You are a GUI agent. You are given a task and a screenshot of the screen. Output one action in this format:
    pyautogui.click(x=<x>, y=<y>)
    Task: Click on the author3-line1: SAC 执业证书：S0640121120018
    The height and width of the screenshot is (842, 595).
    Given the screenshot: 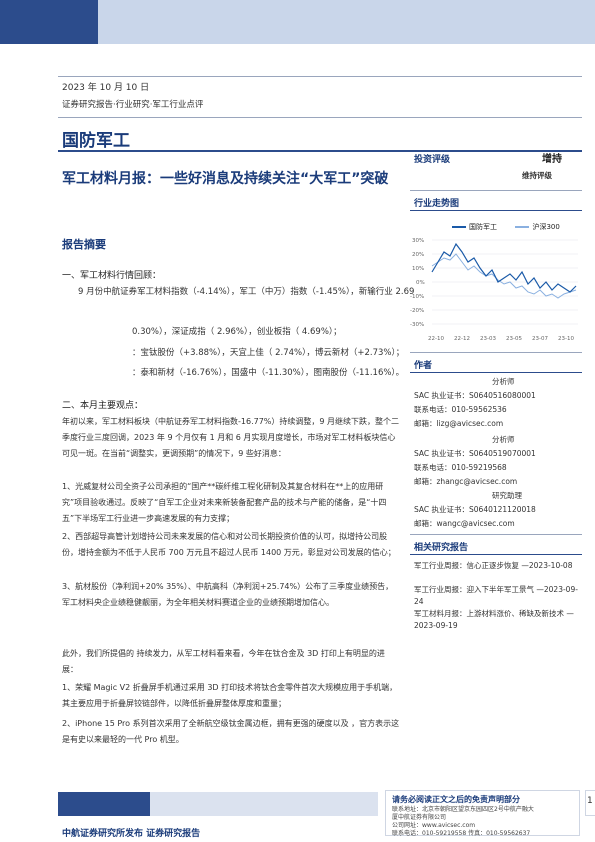 What is the action you would take?
    pyautogui.click(x=475, y=509)
    